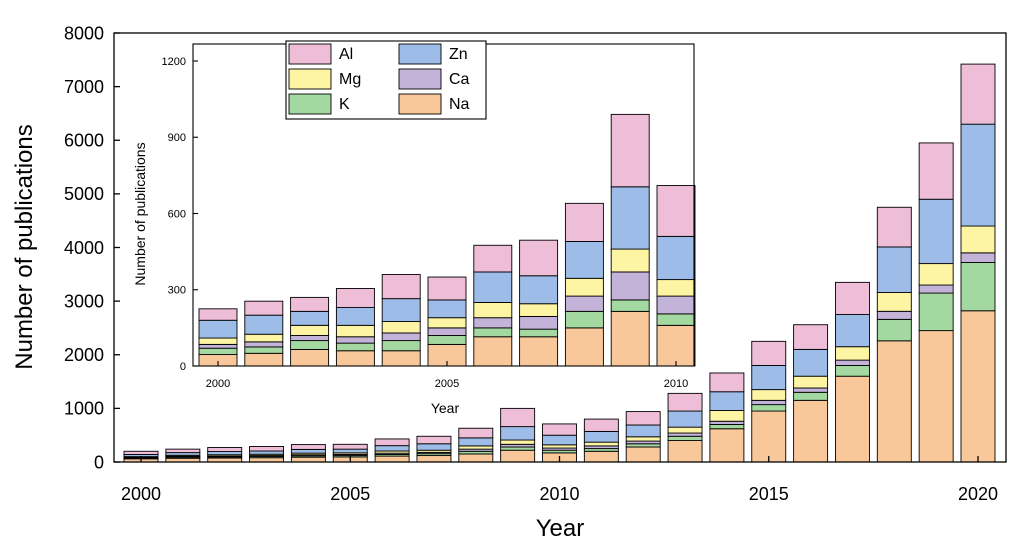 This screenshot has height=547, width=1020. What do you see at coordinates (310, 358) in the screenshot?
I see `bar-na-2002` at bounding box center [310, 358].